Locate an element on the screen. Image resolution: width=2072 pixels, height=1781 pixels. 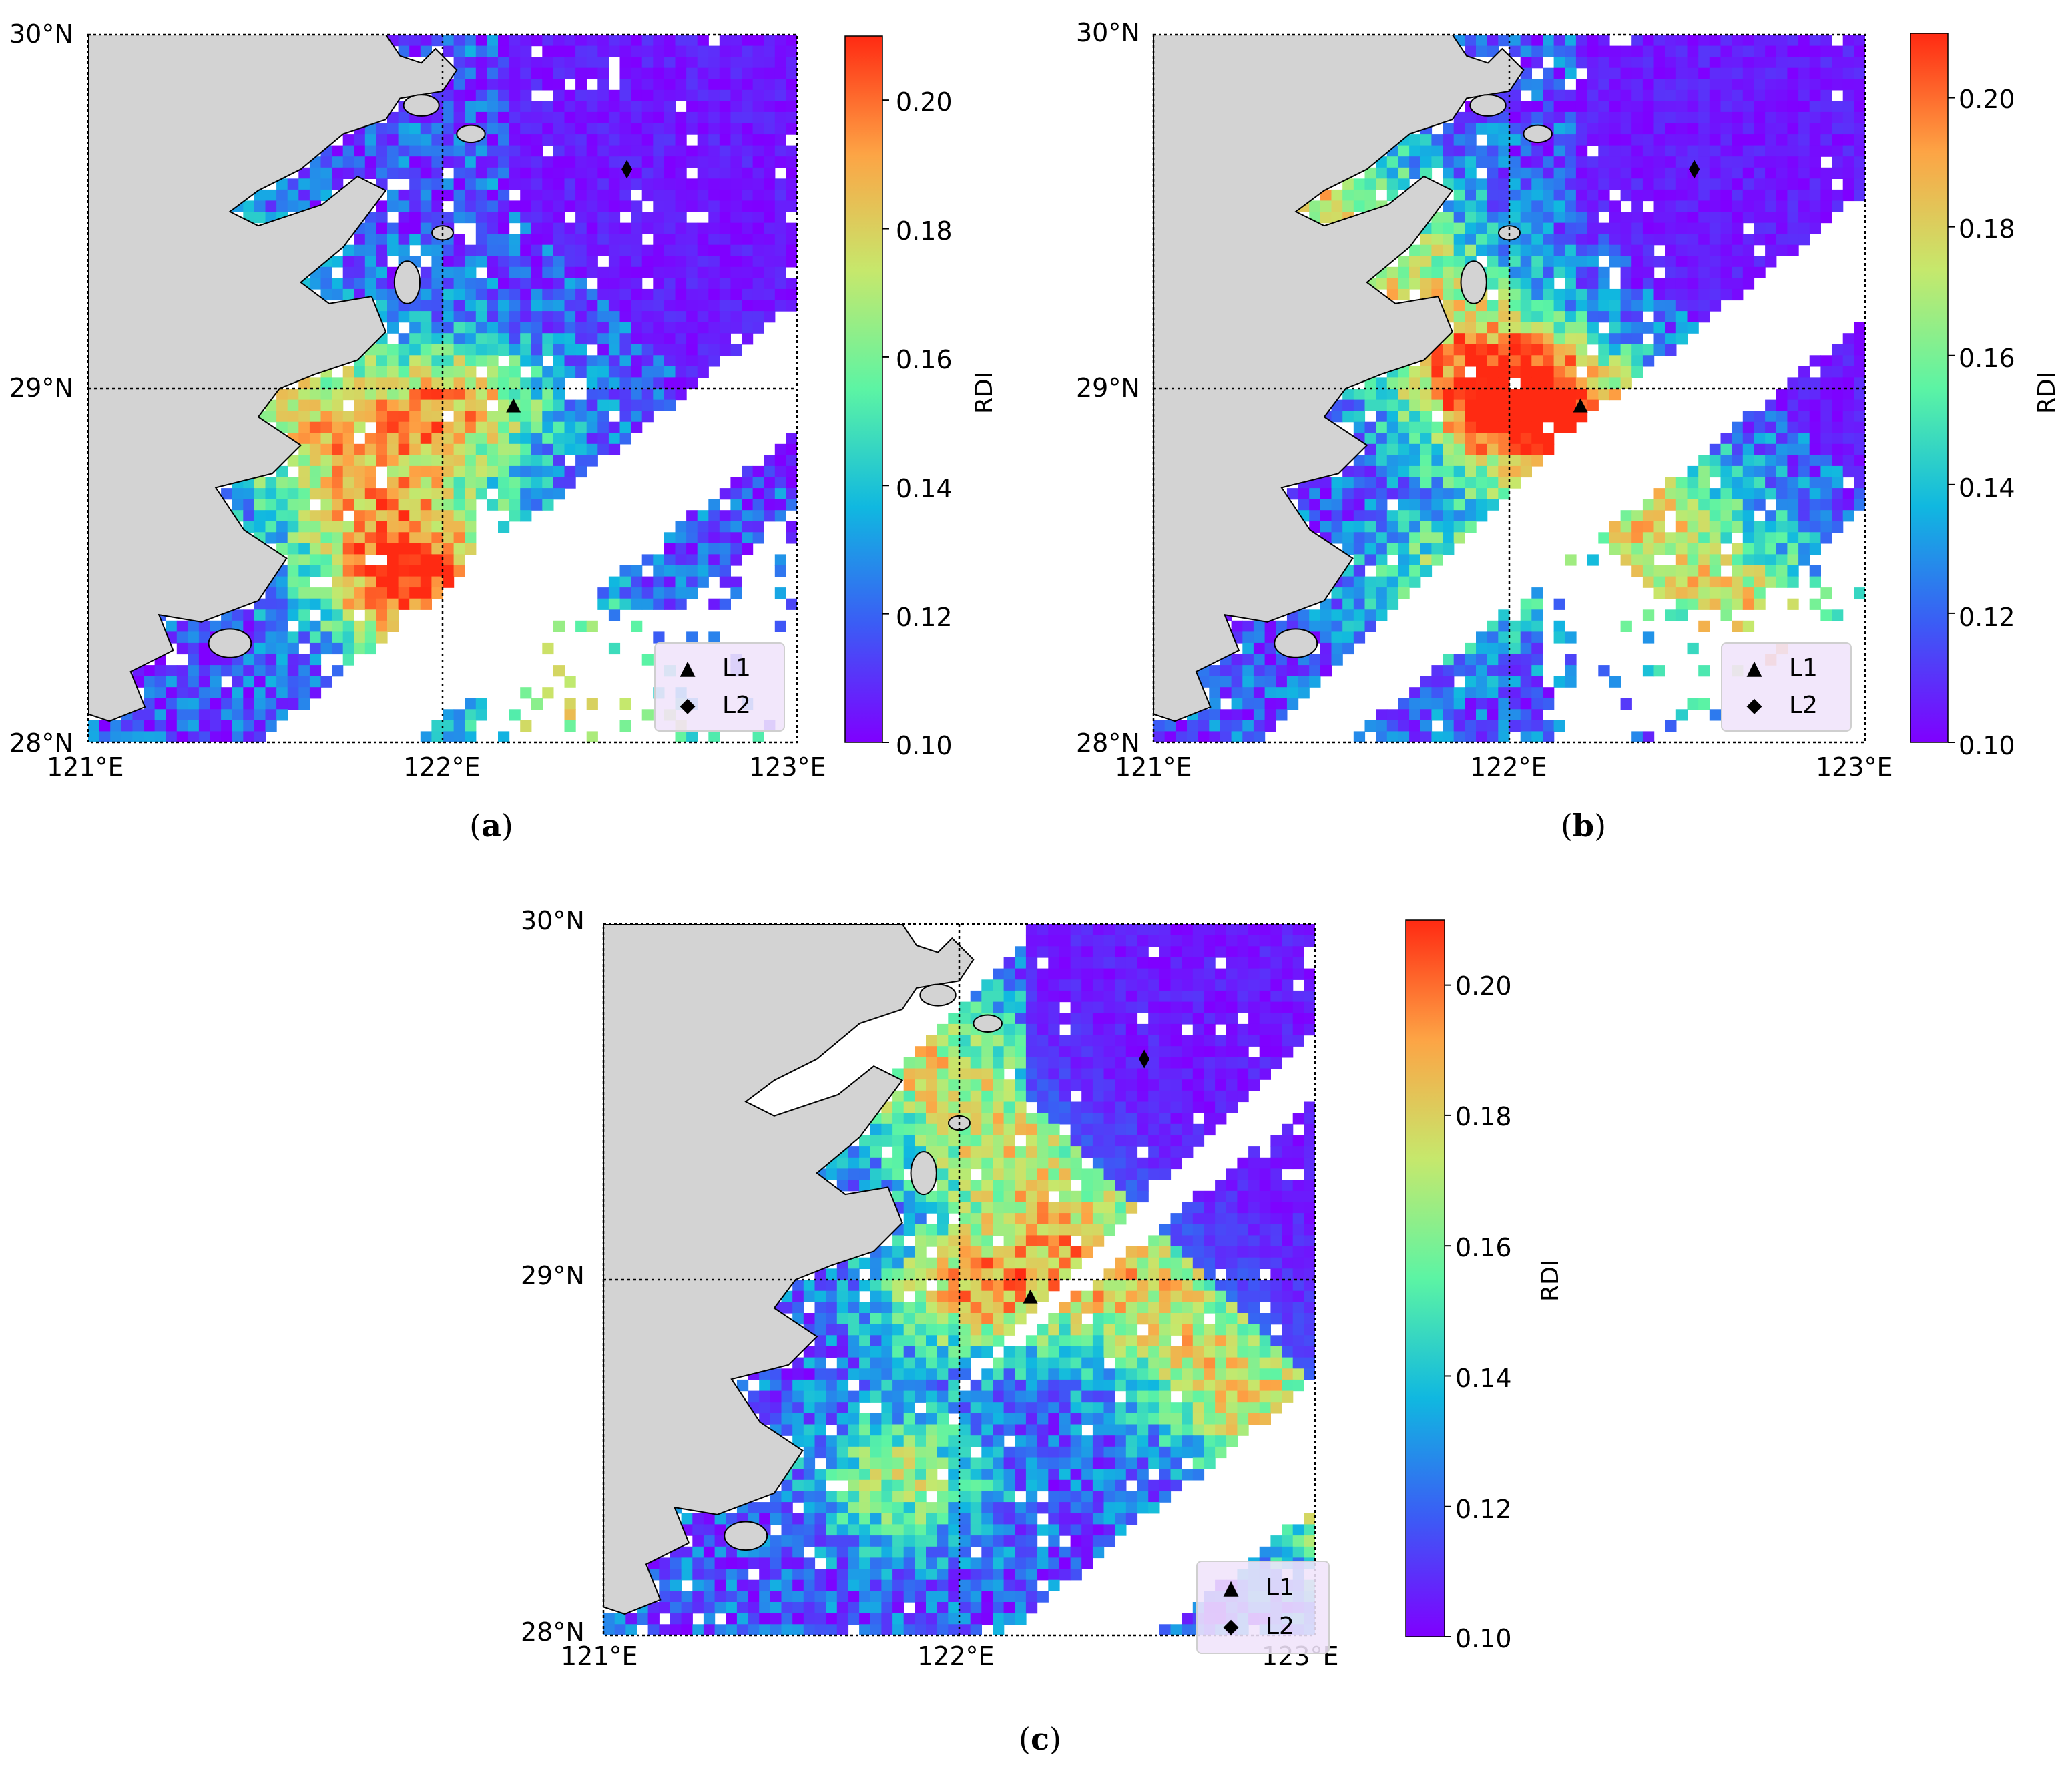
station-l1-marker is located at coordinates (1580, 405).